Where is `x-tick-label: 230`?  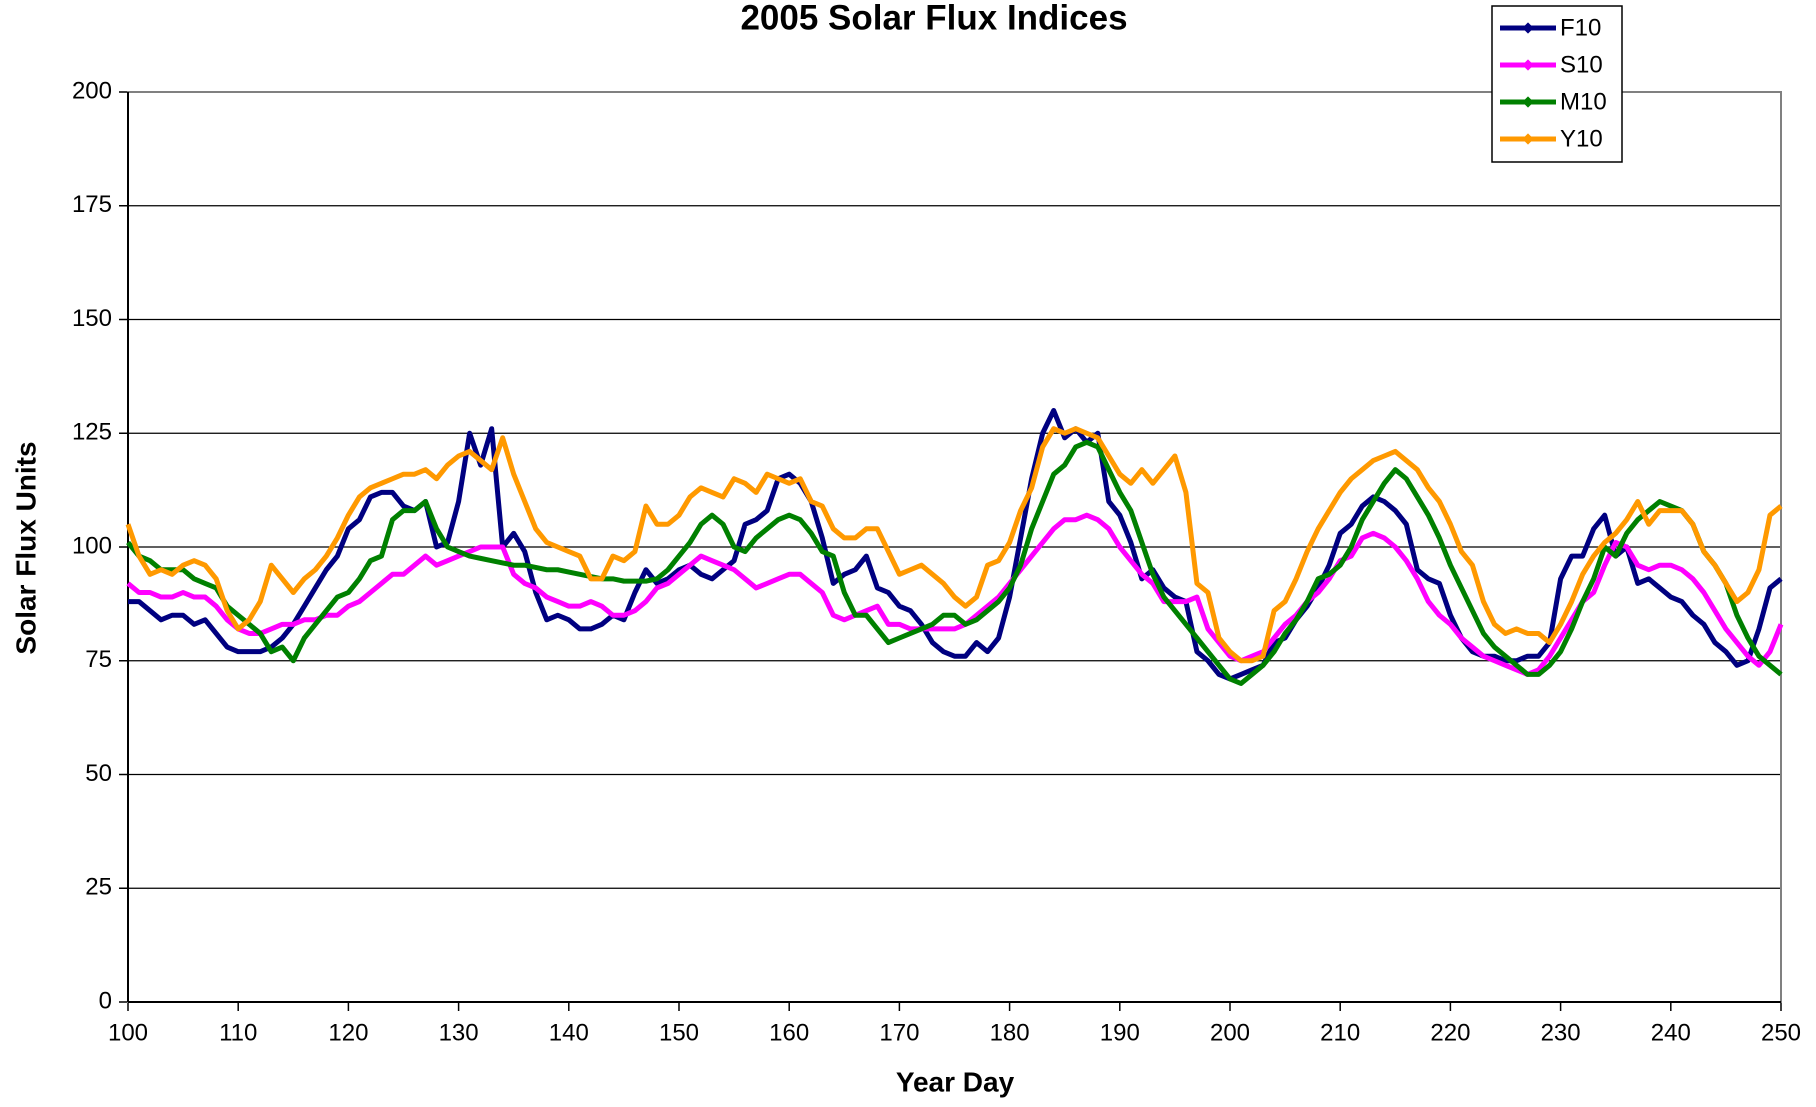
x-tick-label: 230 is located at coordinates (1561, 1032).